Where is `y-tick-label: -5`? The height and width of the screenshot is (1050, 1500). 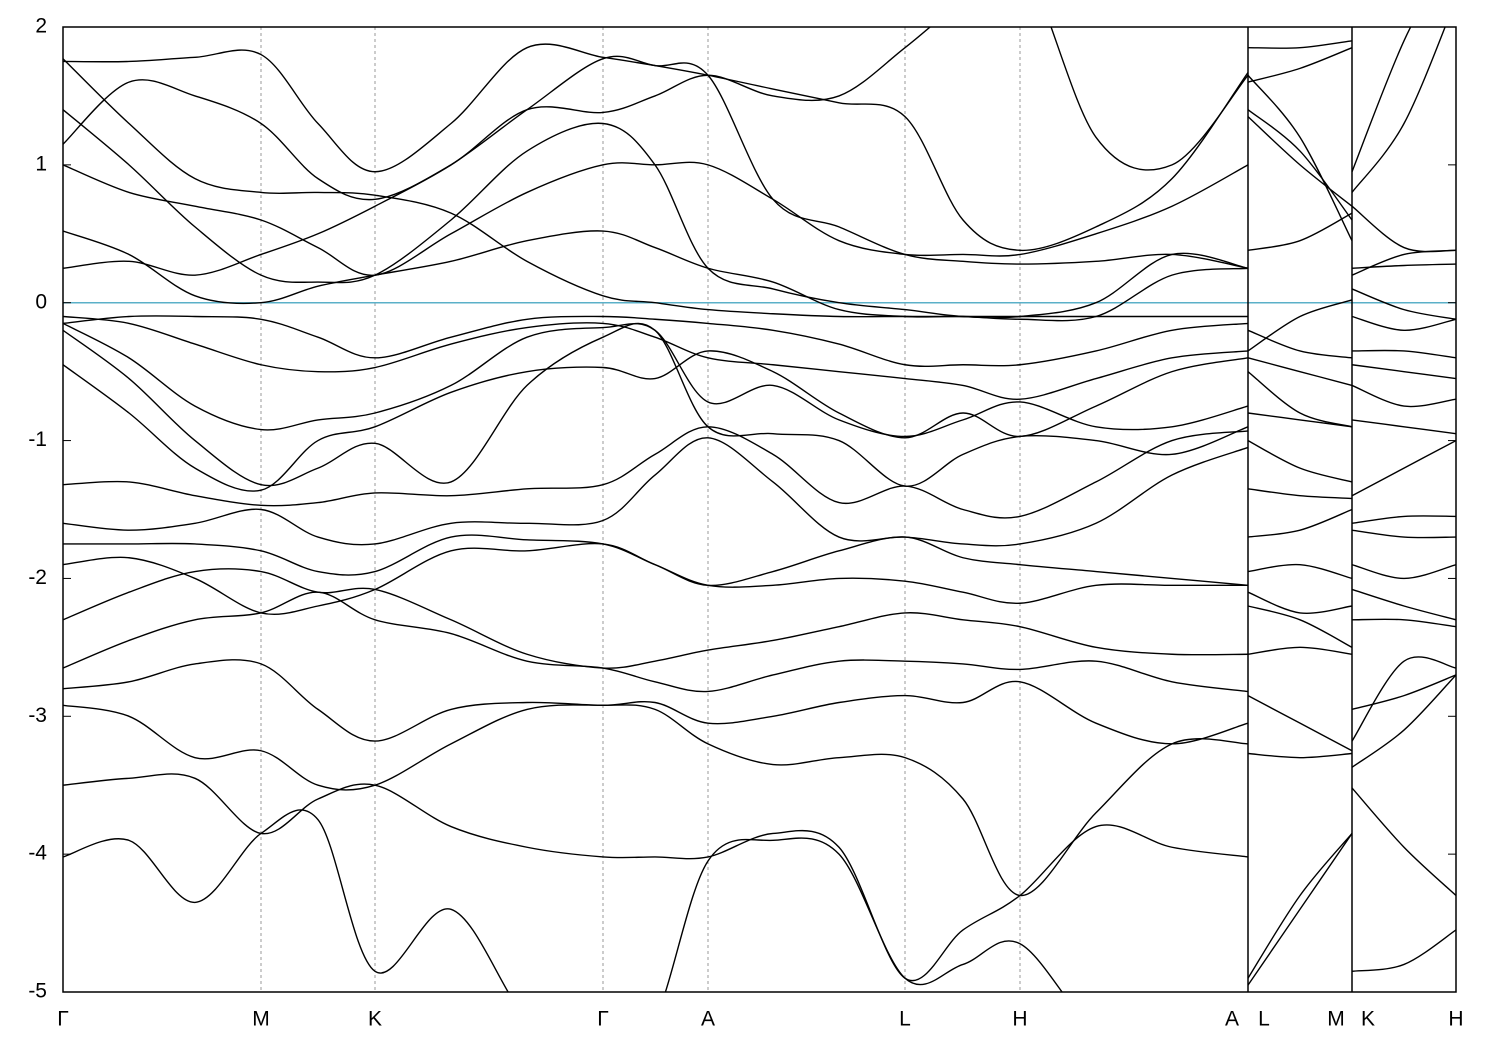 y-tick-label: -5 is located at coordinates (37, 991).